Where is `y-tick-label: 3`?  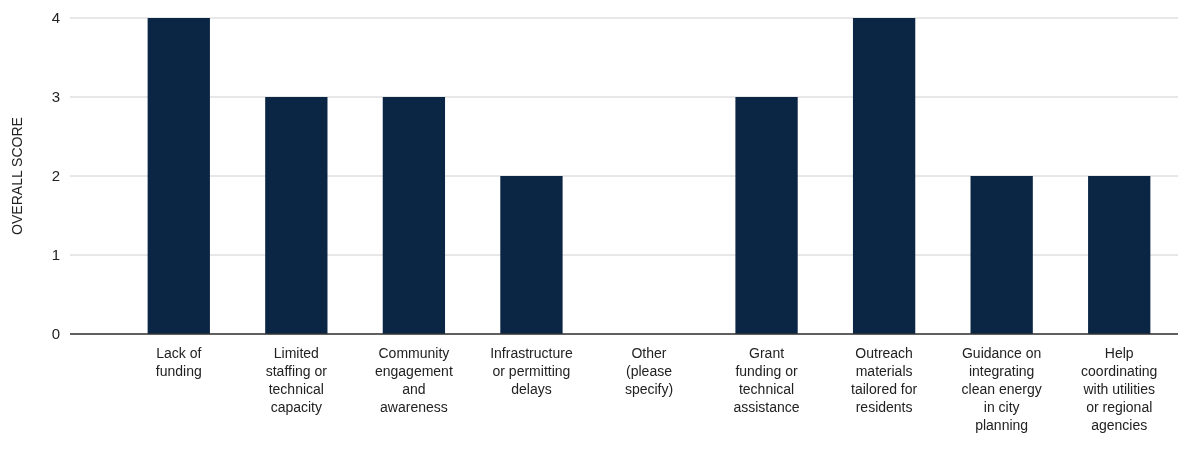
y-tick-label: 3 is located at coordinates (55, 97).